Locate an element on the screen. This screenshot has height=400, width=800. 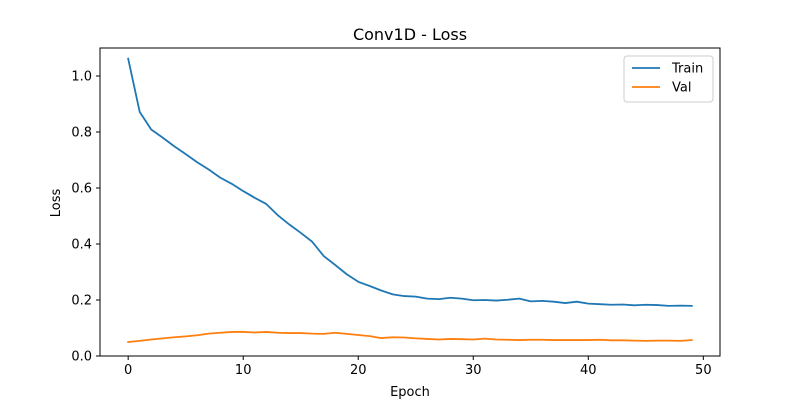
x-axis-label: Epoch is located at coordinates (410, 392).